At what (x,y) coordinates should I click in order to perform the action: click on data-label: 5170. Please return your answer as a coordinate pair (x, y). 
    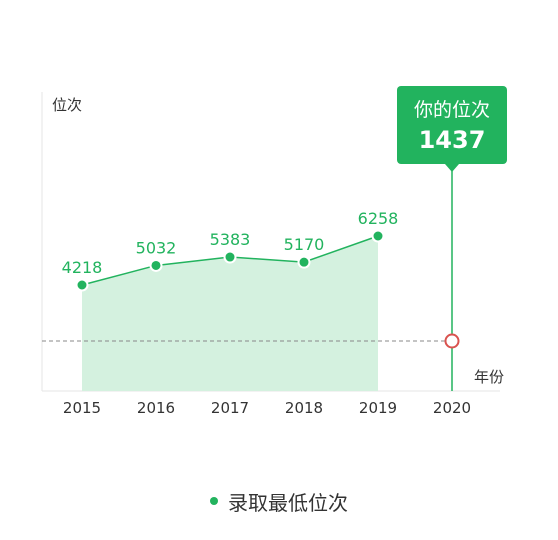
    Looking at the image, I should click on (304, 244).